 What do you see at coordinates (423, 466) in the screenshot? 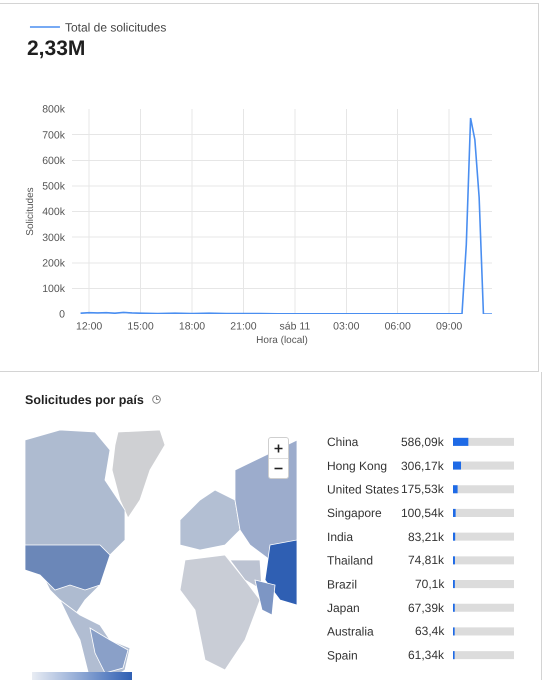
I see `data-label: 306,17k` at bounding box center [423, 466].